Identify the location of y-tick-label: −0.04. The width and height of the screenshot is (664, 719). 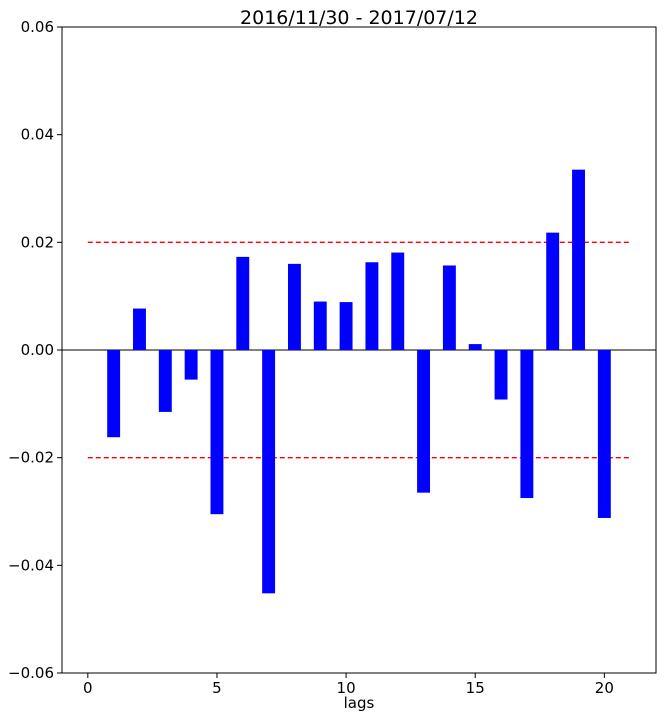
(31, 565).